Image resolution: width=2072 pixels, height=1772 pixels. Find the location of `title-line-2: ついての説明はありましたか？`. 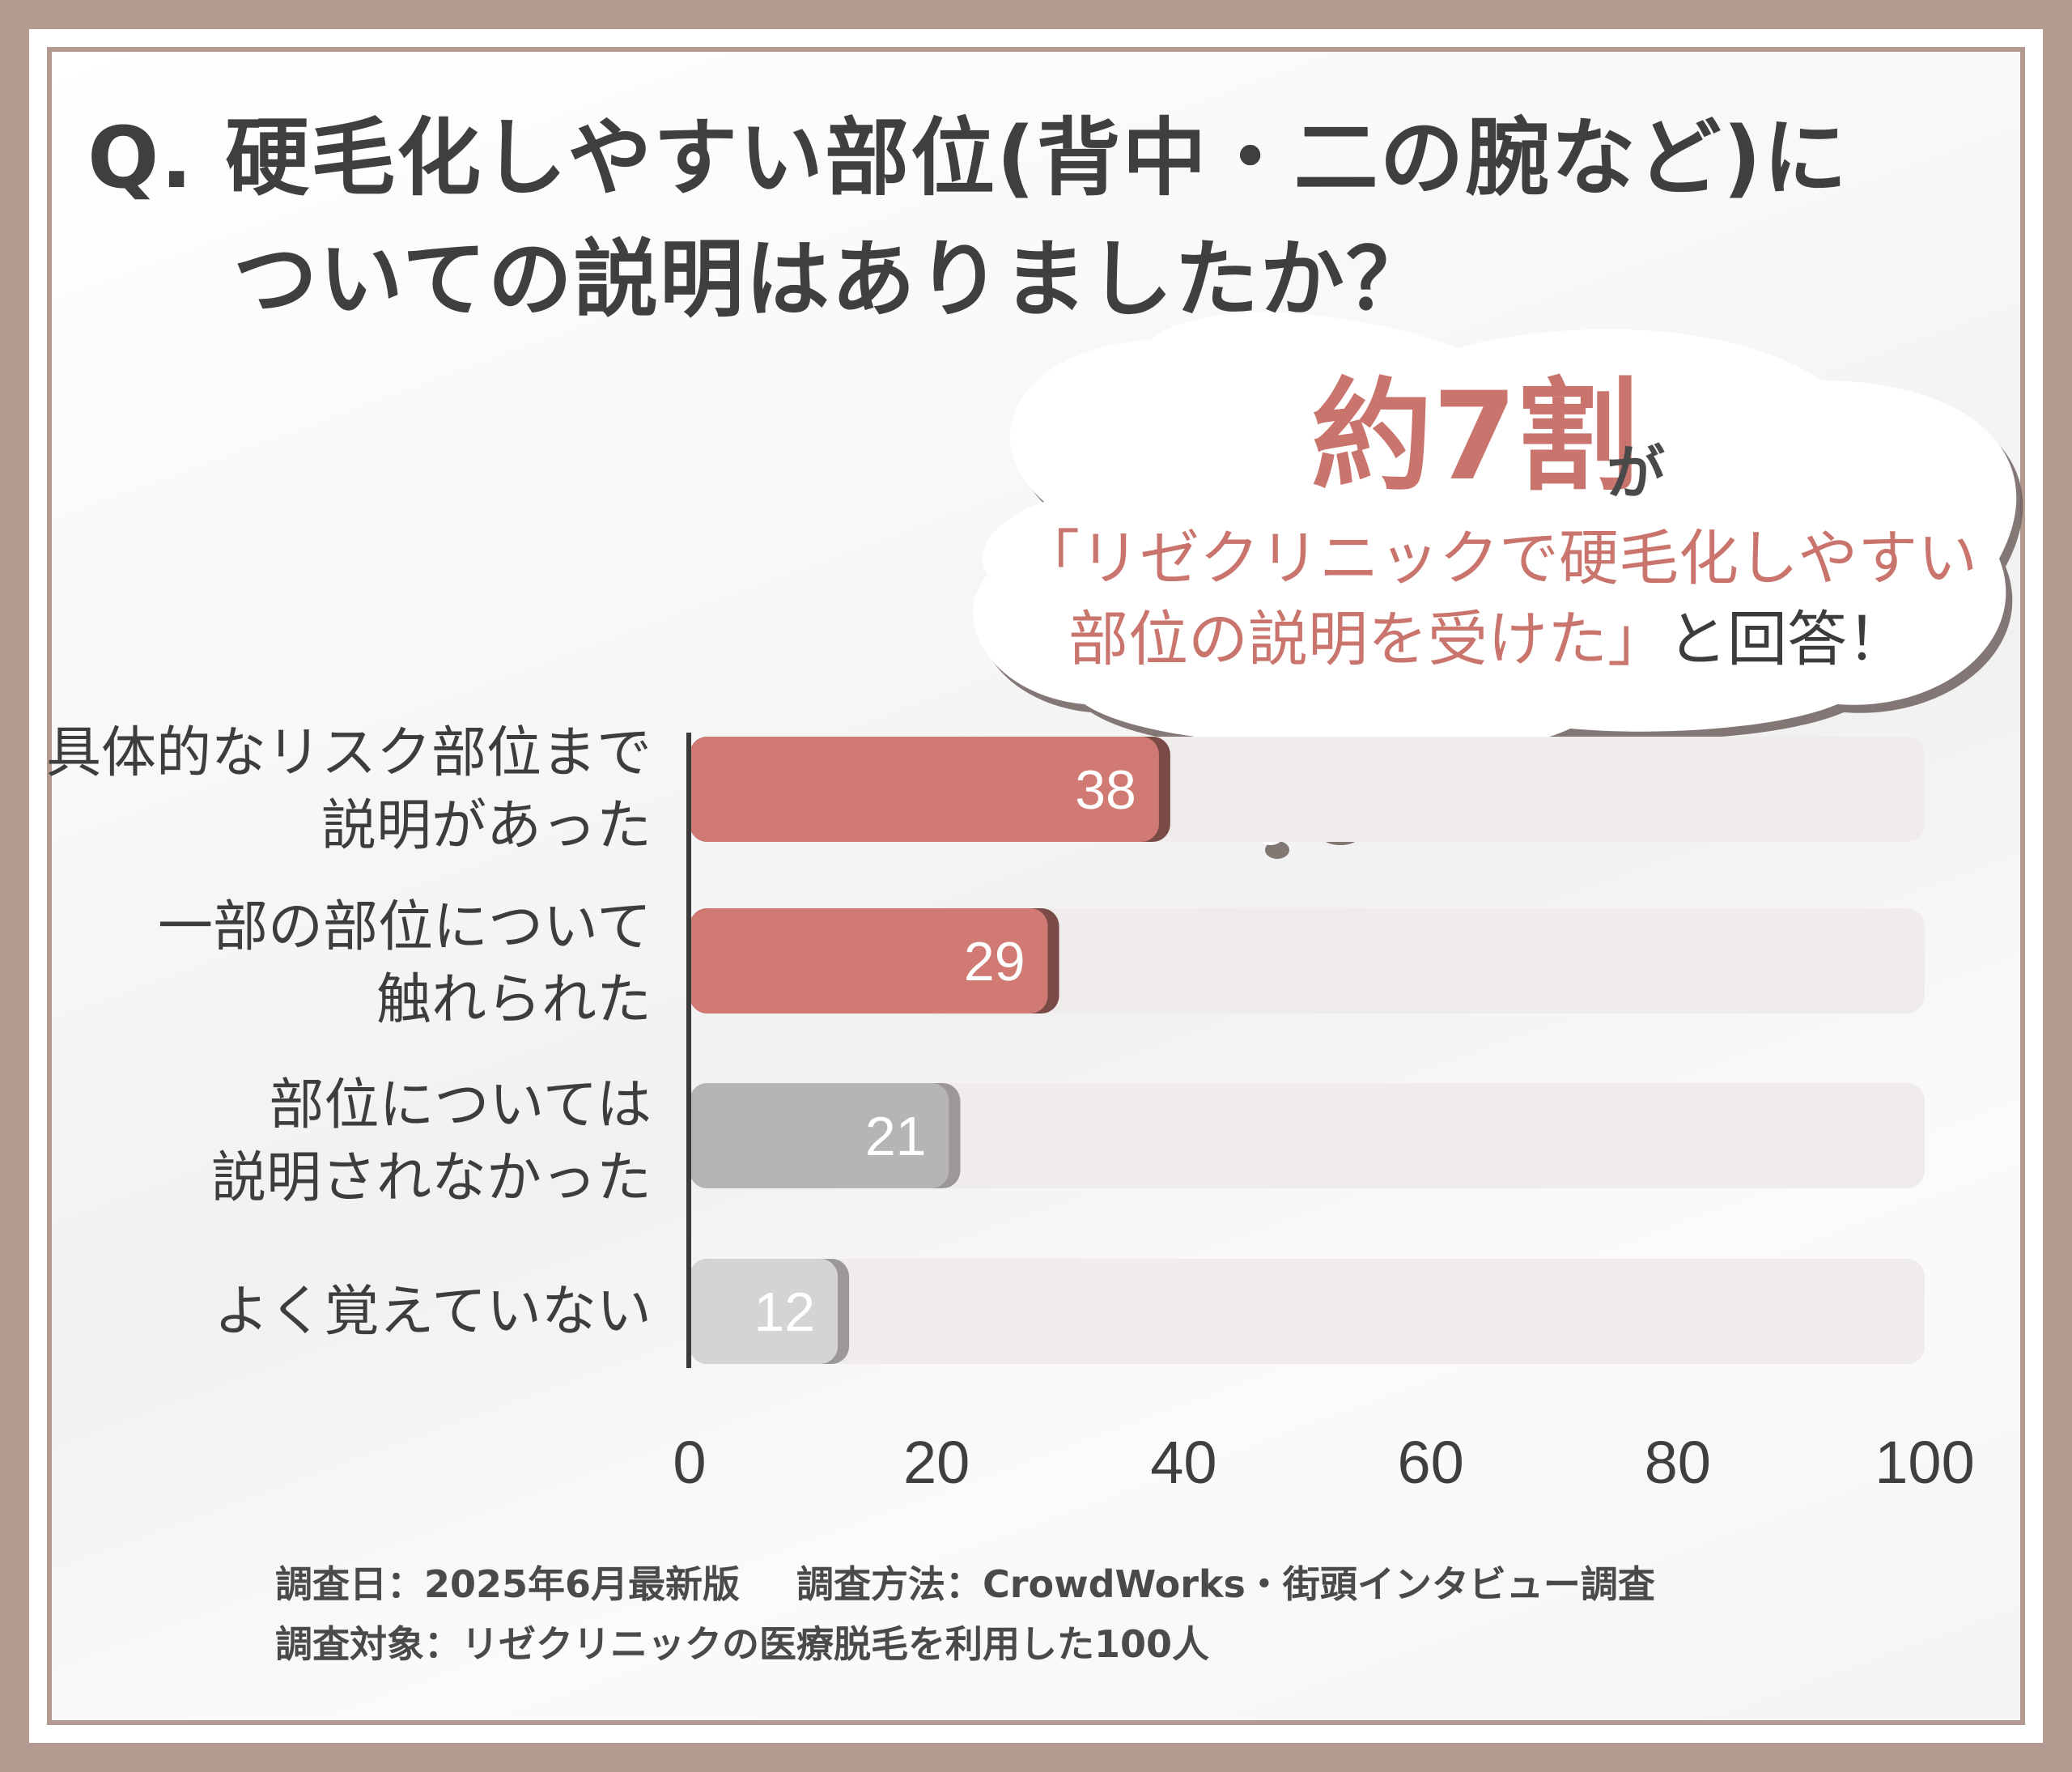

title-line-2: ついての説明はありましたか？ is located at coordinates (832, 280).